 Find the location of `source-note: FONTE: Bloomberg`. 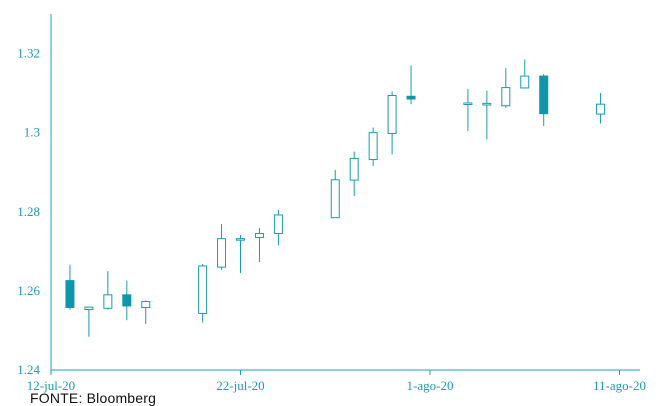

source-note: FONTE: Bloomberg is located at coordinates (93, 398).